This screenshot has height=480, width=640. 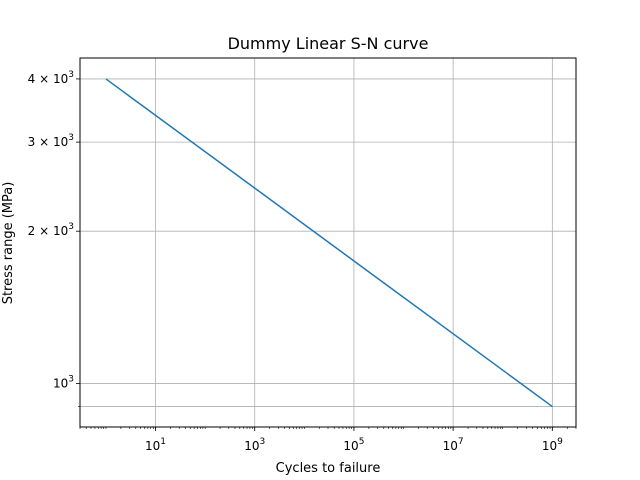 I want to click on chart-title: Dummy Linear S-N curve, so click(x=328, y=43).